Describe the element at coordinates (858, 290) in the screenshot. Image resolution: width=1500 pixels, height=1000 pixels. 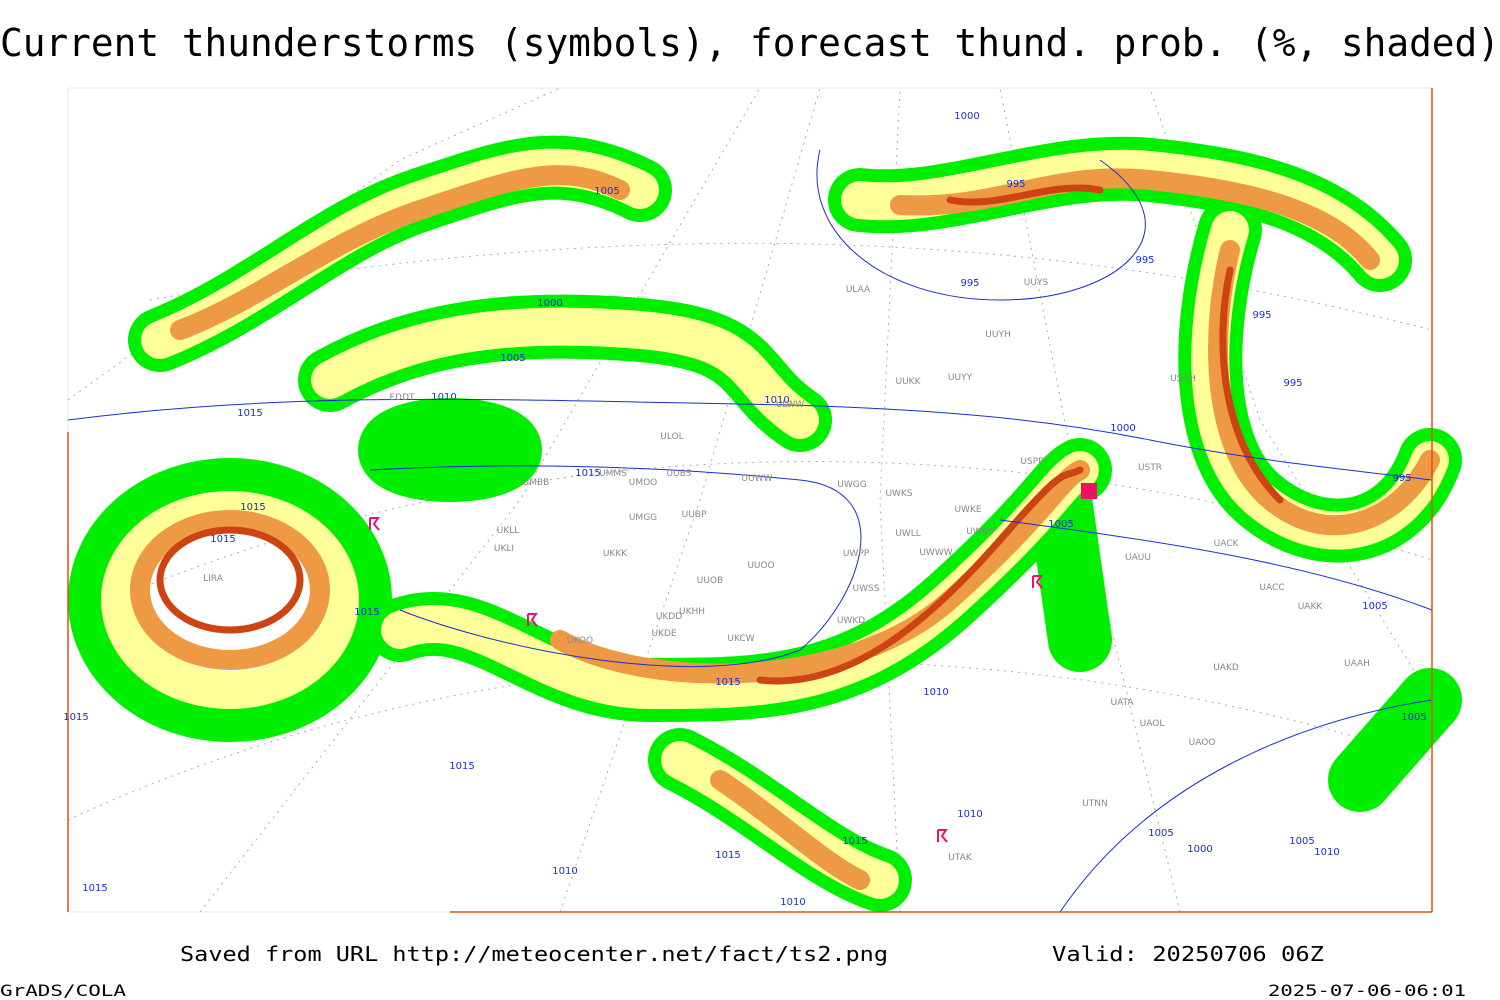
I see `station-label: ULAA` at that location.